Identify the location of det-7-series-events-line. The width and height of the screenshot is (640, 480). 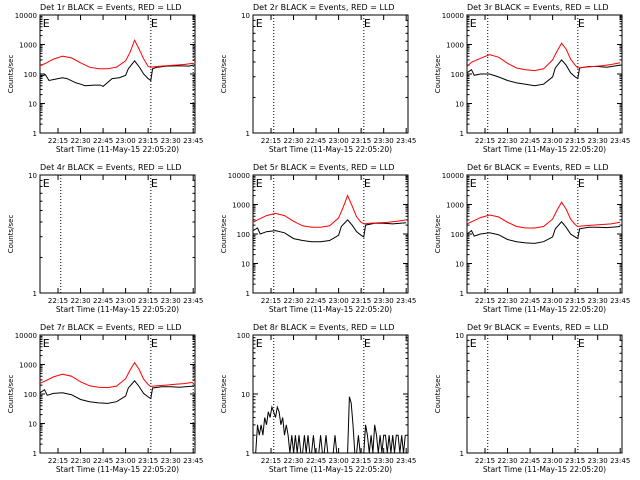
(116, 392).